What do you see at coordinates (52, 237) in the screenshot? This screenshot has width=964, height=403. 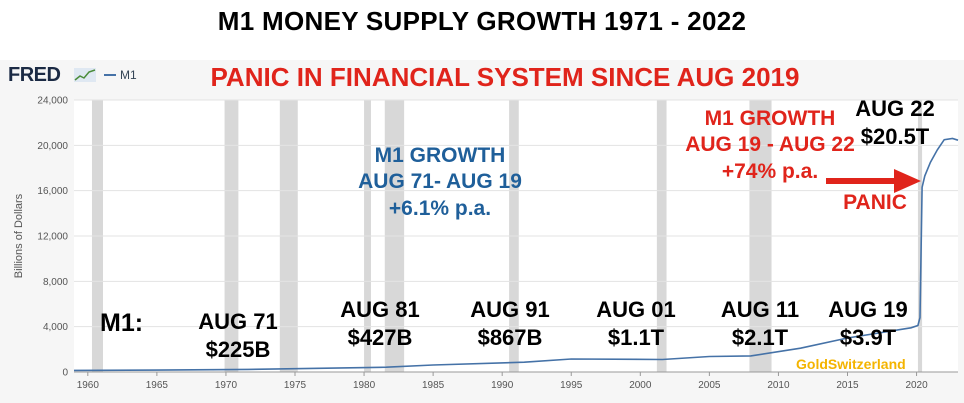 I see `y-tick-label: 12,000` at bounding box center [52, 237].